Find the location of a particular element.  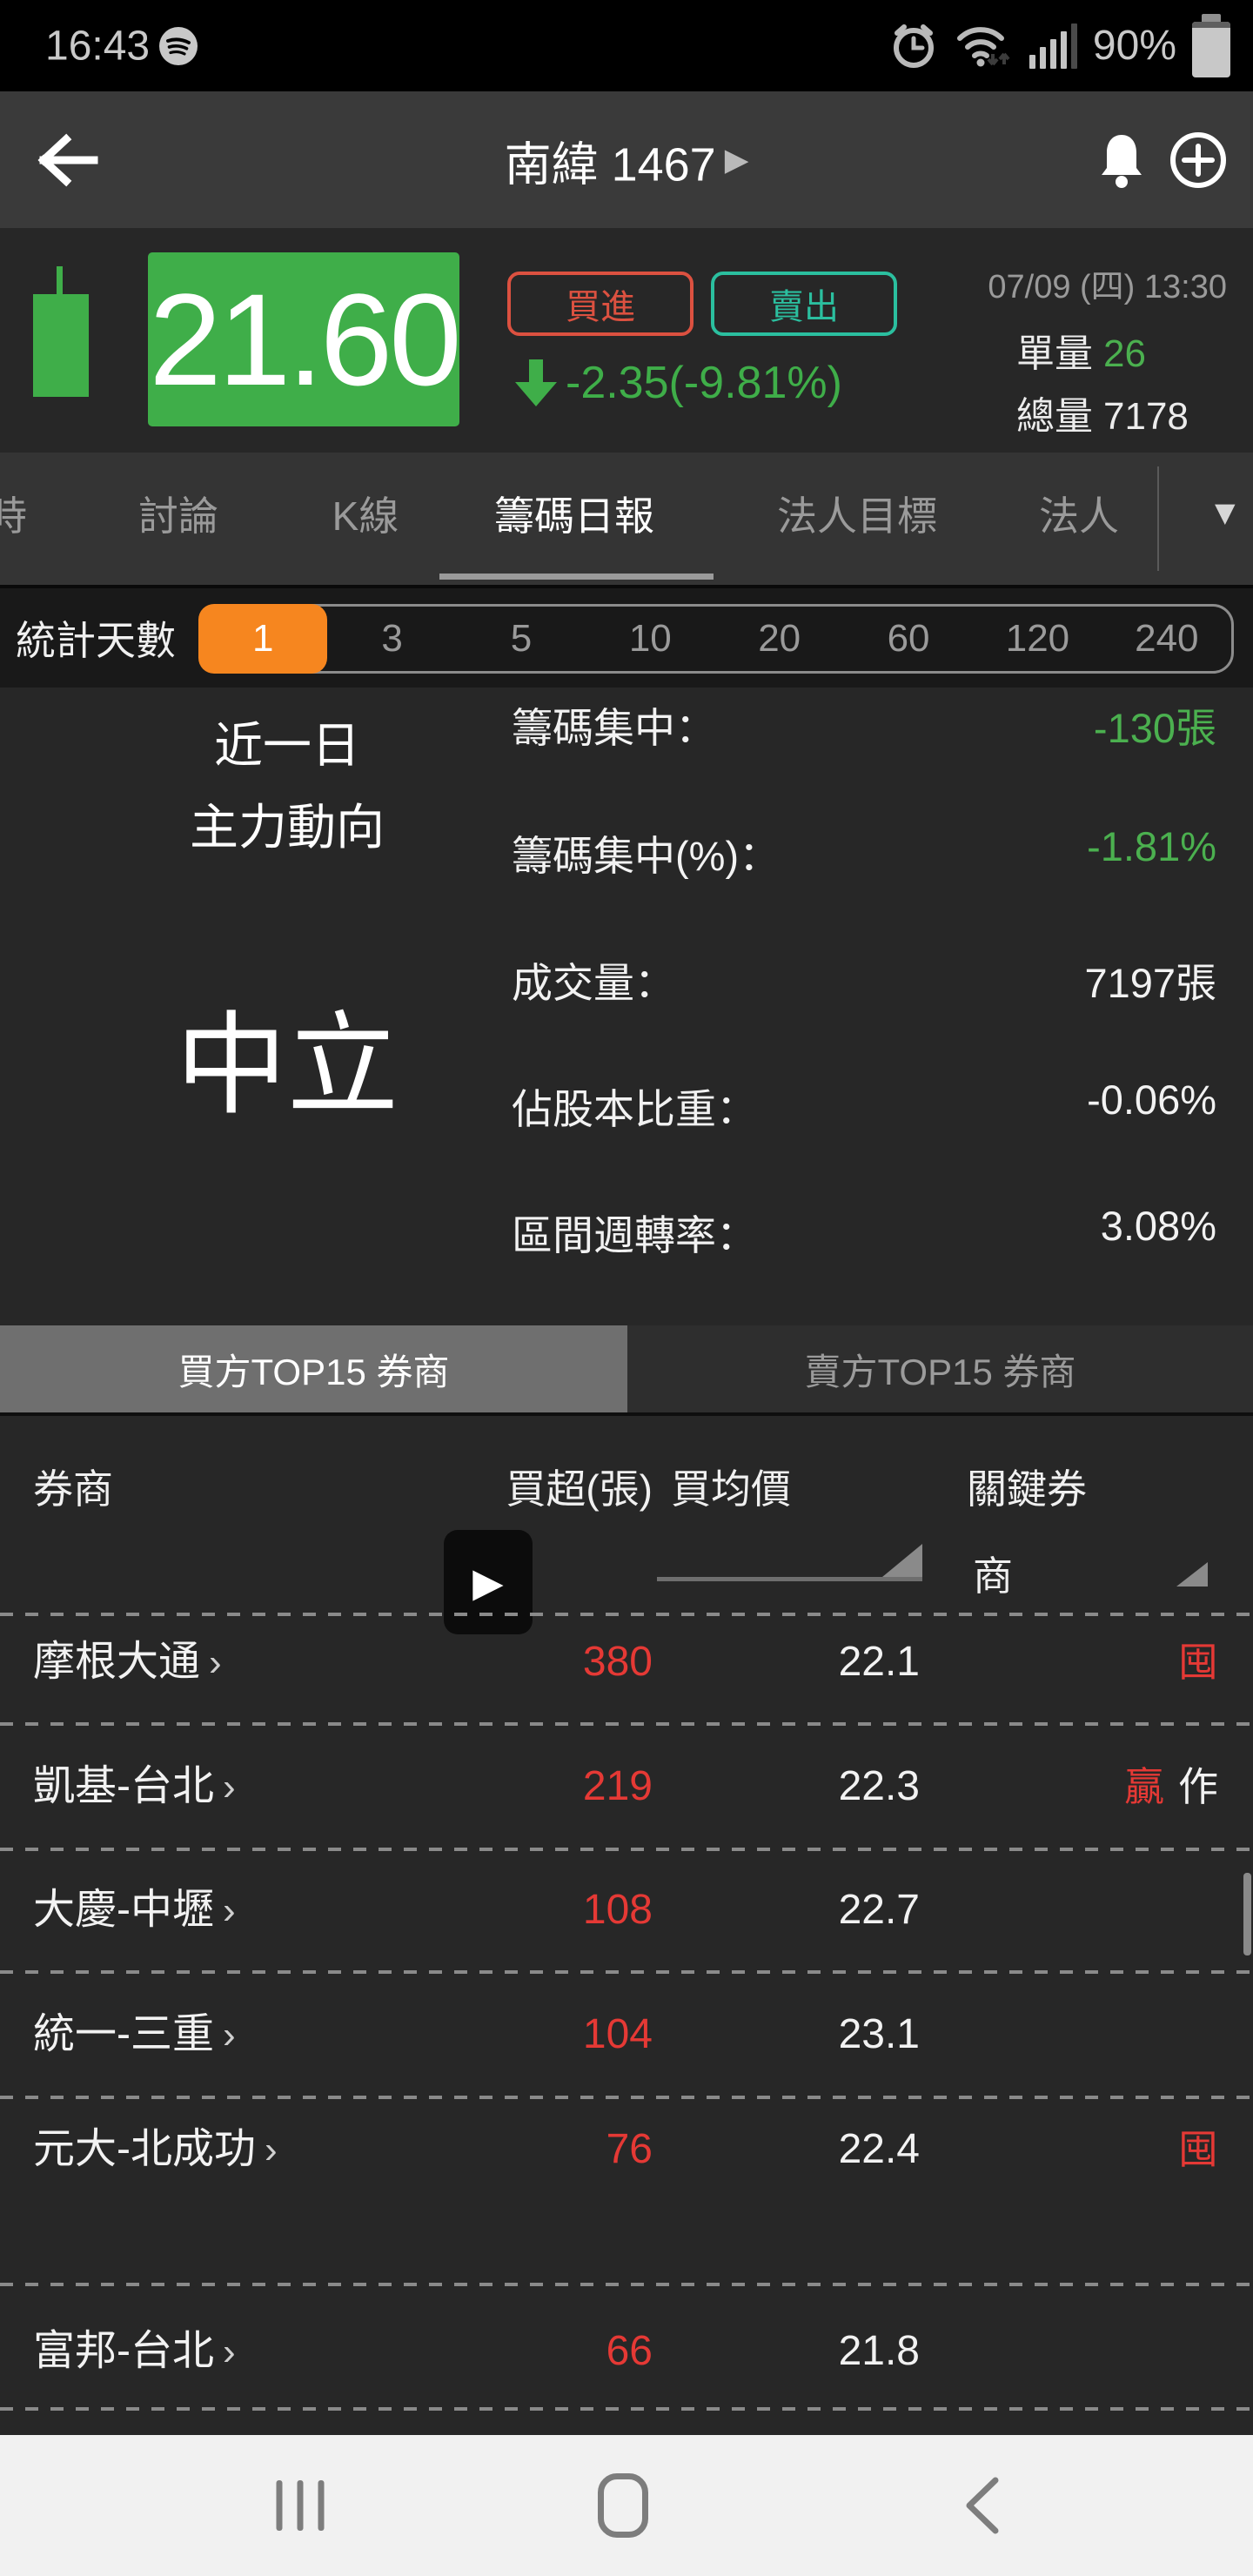

main-force-verdict: 中立 is located at coordinates (287, 1065).